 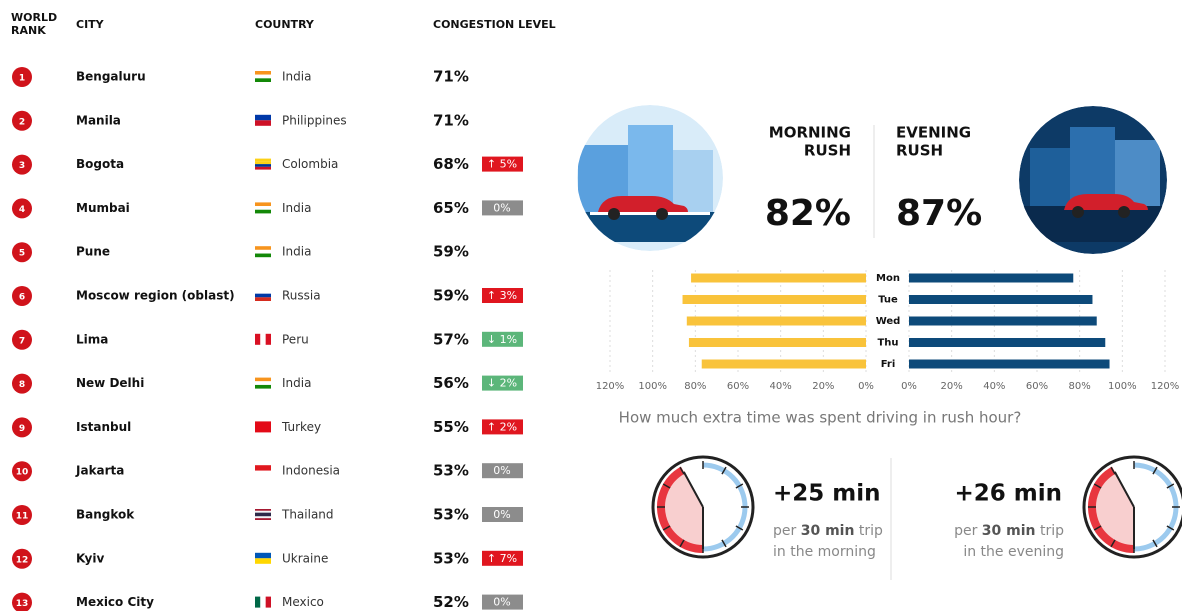 What do you see at coordinates (933, 133) in the screenshot?
I see `evening-title: EVENING` at bounding box center [933, 133].